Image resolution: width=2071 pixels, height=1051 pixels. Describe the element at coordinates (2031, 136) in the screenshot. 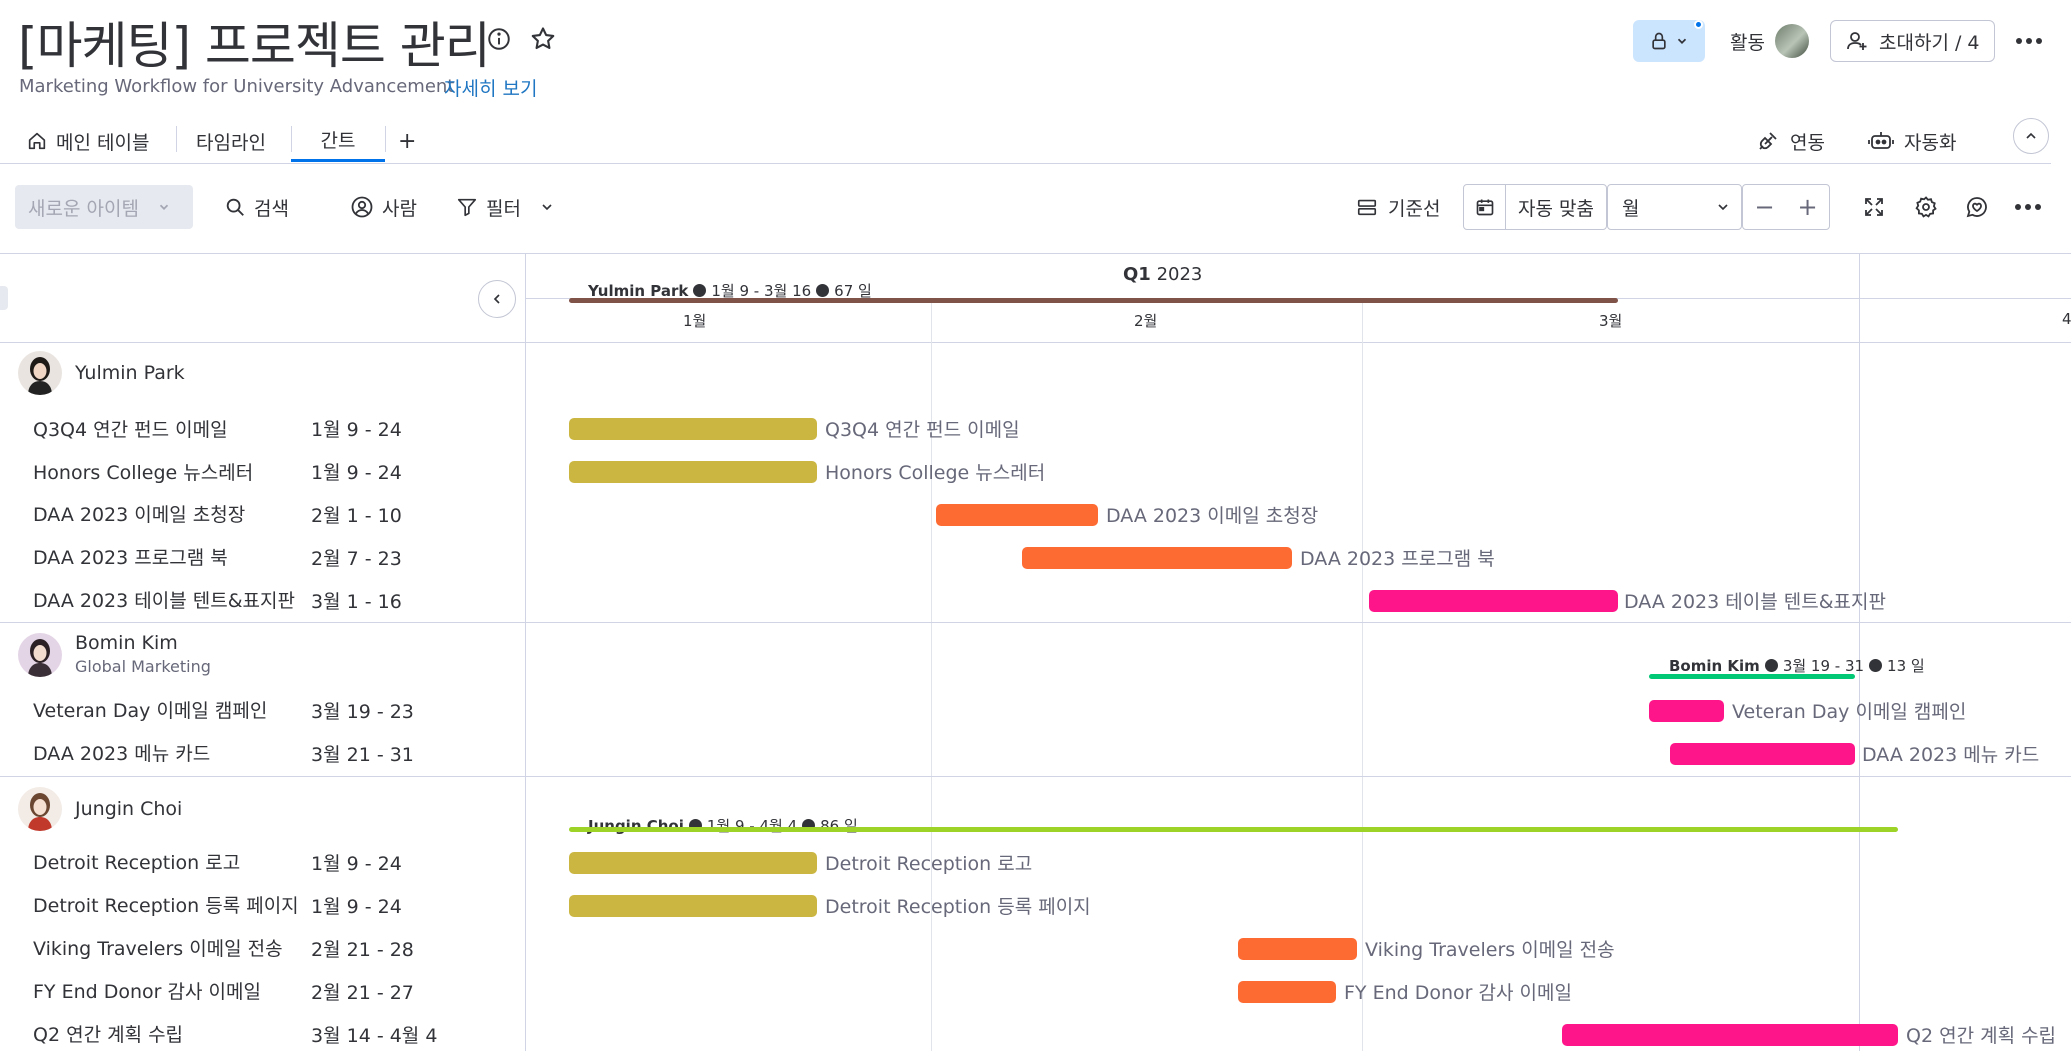

I see `collapse-header-button` at that location.